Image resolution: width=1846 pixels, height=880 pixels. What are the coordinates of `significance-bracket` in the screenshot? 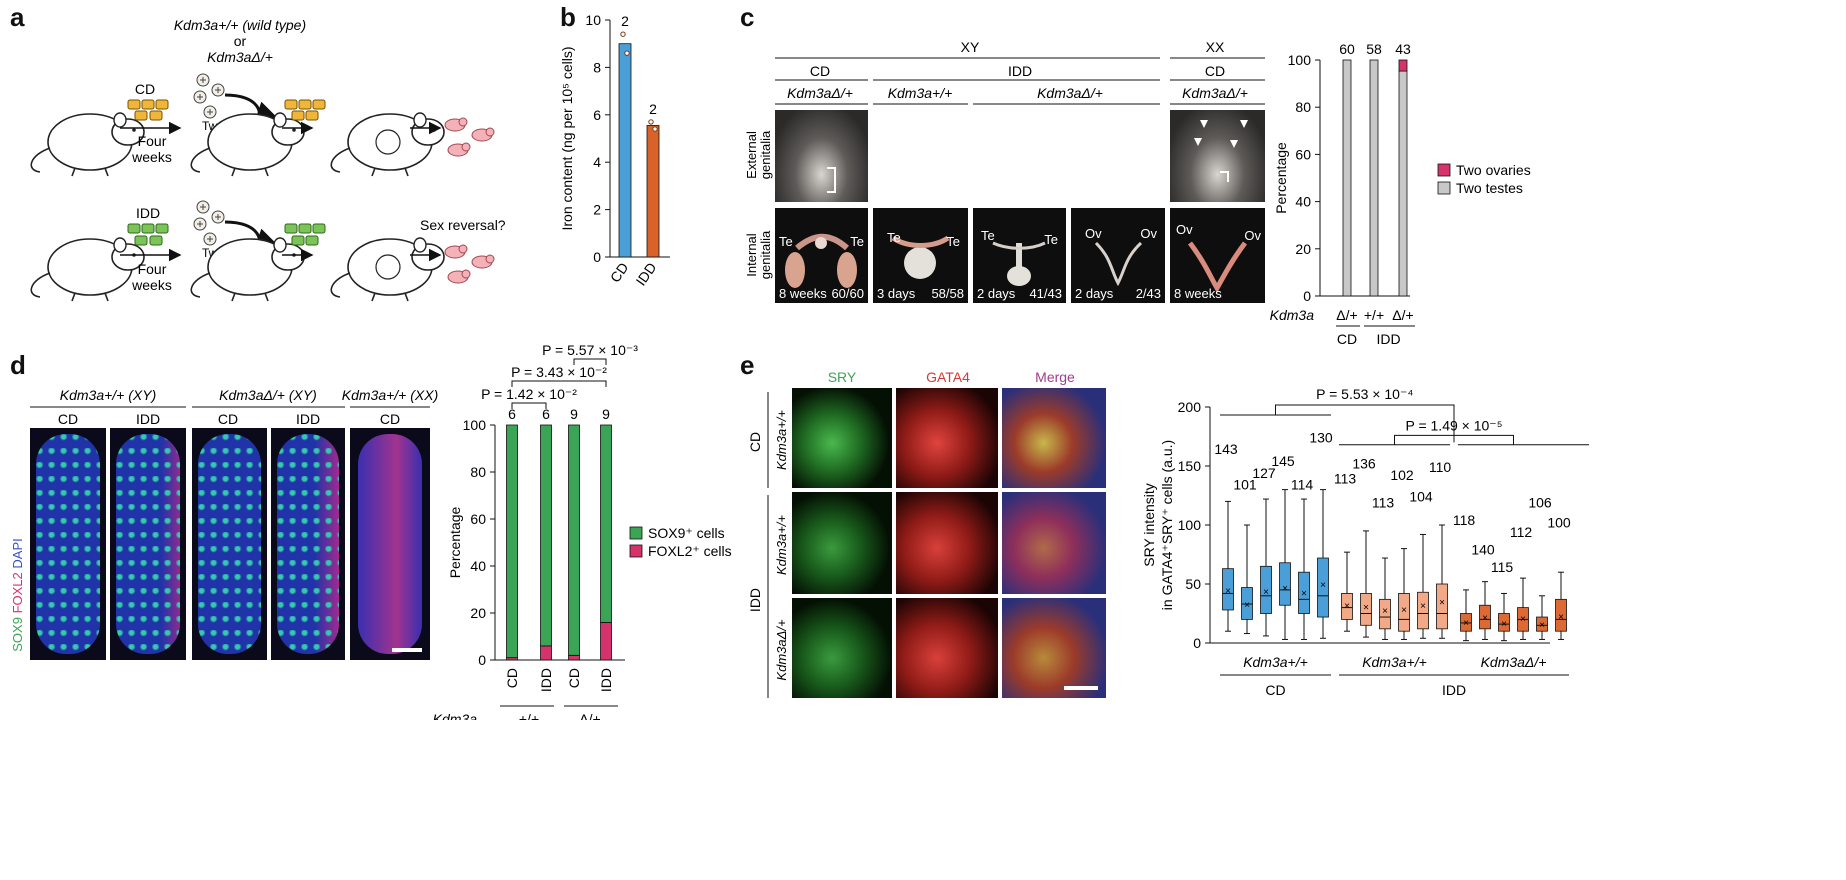 It's located at (559, 383).